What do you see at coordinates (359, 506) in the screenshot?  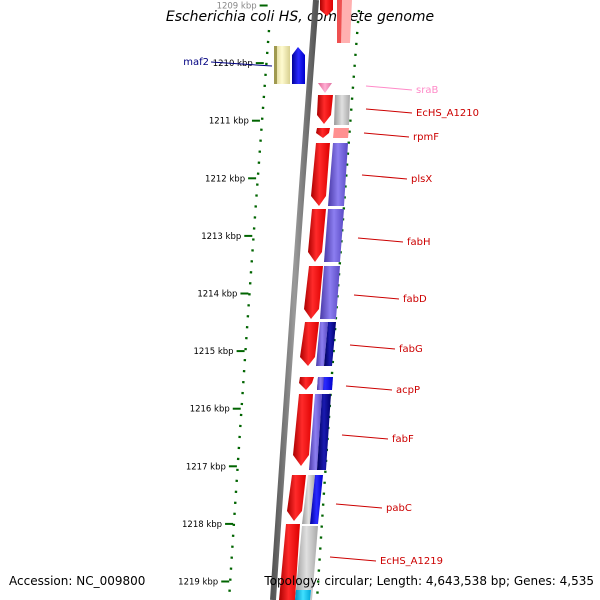 I see `leader-line-pabc` at bounding box center [359, 506].